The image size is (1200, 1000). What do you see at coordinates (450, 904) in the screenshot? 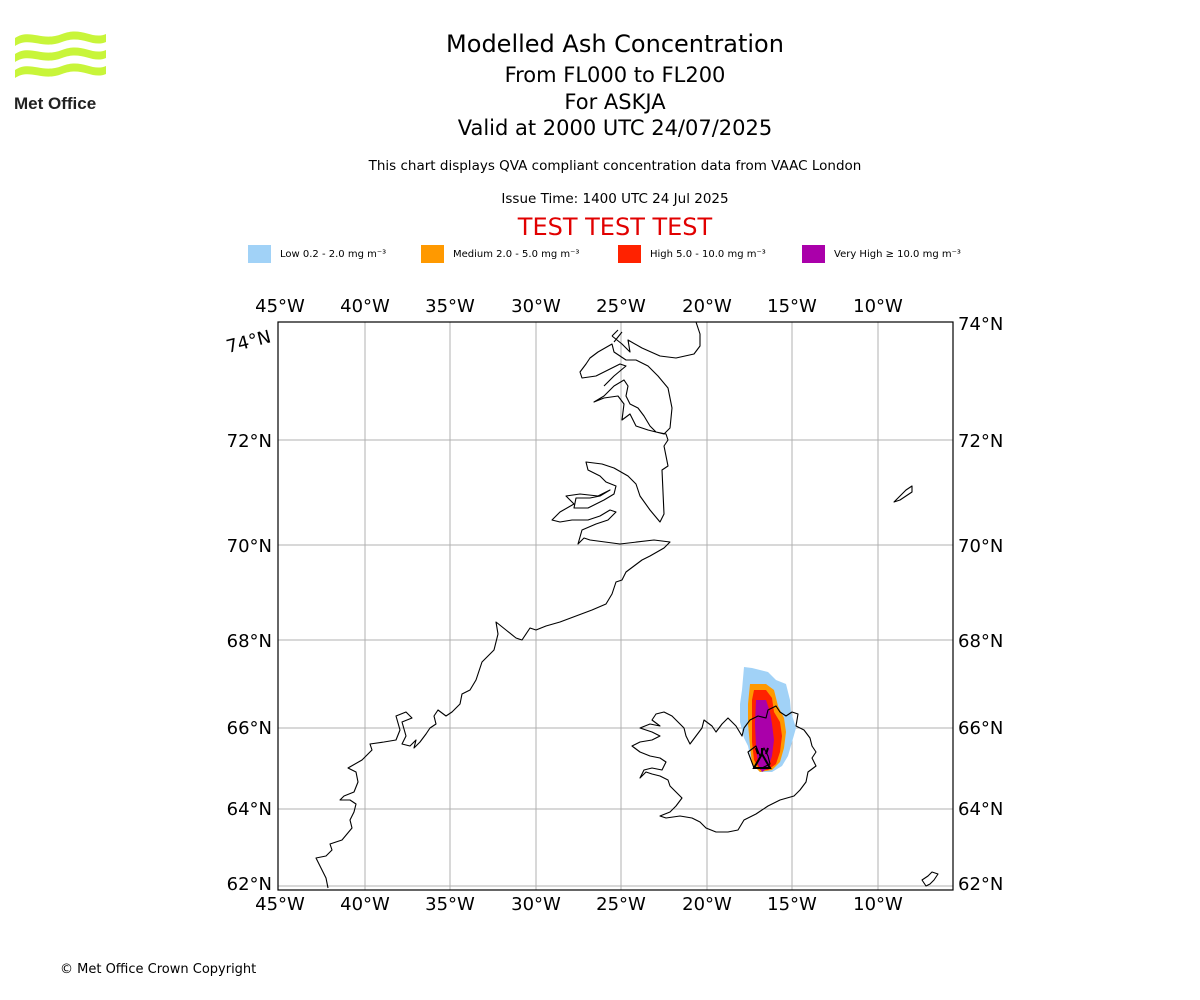
I see `lon-label-35w-bottom: 35°W` at bounding box center [450, 904].